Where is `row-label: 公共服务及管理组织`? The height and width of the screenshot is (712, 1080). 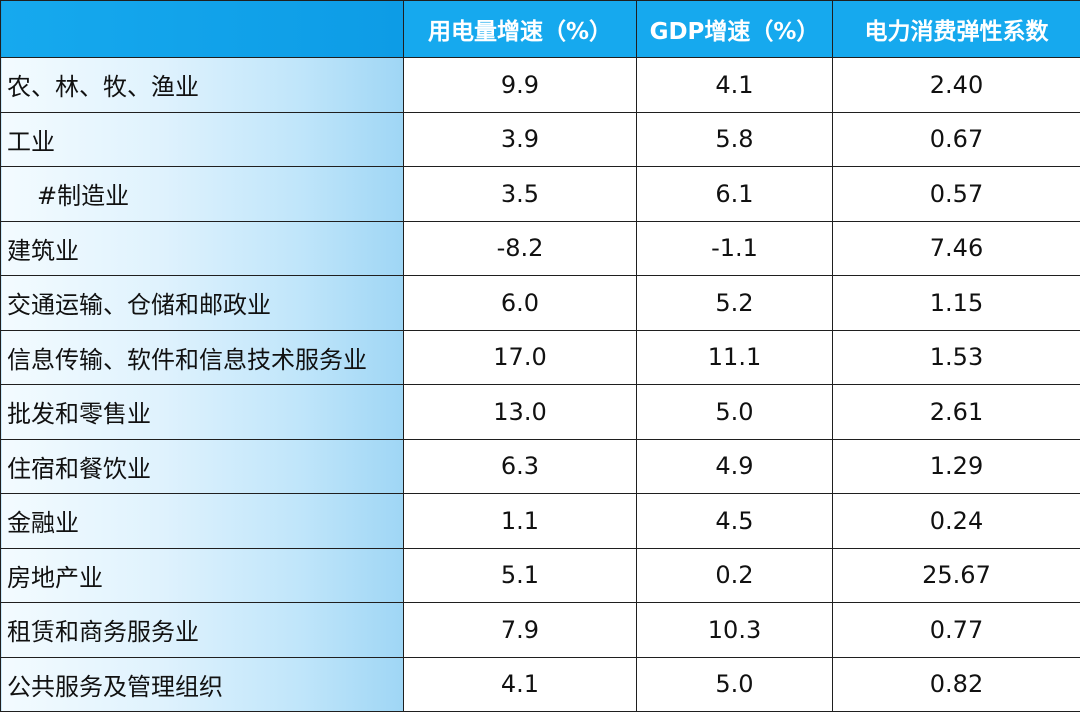
row-label: 公共服务及管理组织 is located at coordinates (202, 684).